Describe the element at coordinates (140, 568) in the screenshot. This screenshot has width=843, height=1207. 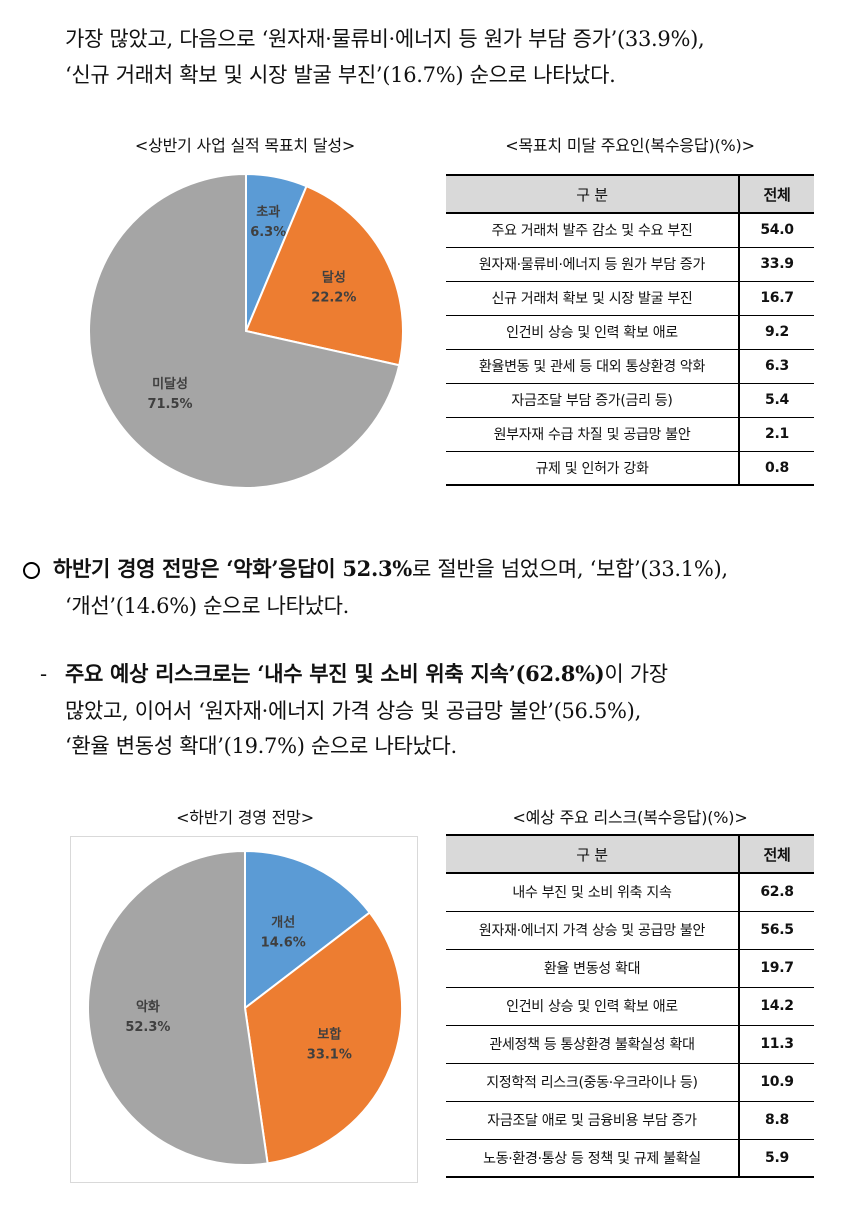
I see `outlook-text-pre: 하반기 경영 전망은` at that location.